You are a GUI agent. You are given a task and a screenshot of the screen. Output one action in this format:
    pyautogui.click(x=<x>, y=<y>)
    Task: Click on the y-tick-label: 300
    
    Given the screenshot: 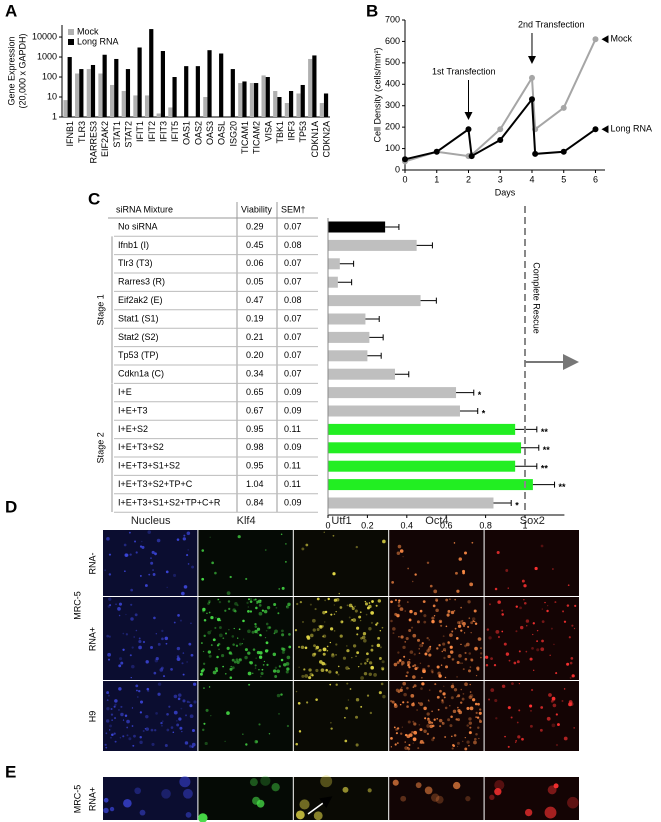 What is the action you would take?
    pyautogui.click(x=392, y=105)
    